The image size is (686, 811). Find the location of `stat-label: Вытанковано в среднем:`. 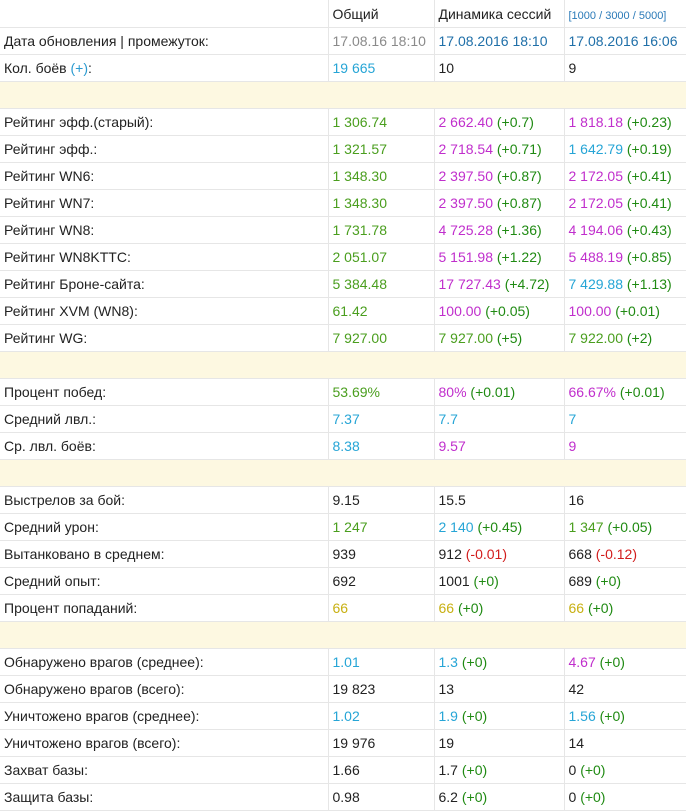

stat-label: Вытанковано в среднем: is located at coordinates (84, 554).